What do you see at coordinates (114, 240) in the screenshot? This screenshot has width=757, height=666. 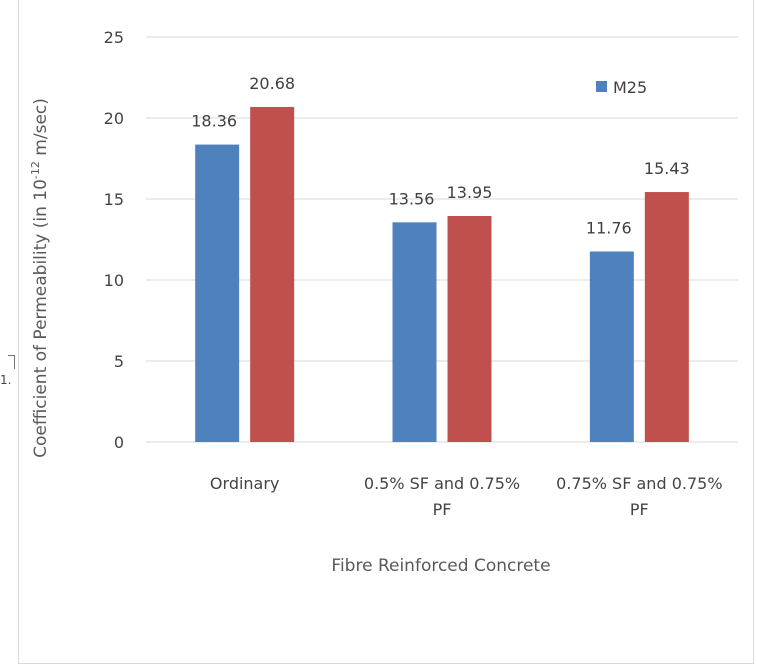 I see `y-axis-ticks: 0 5 10 15 20 25` at bounding box center [114, 240].